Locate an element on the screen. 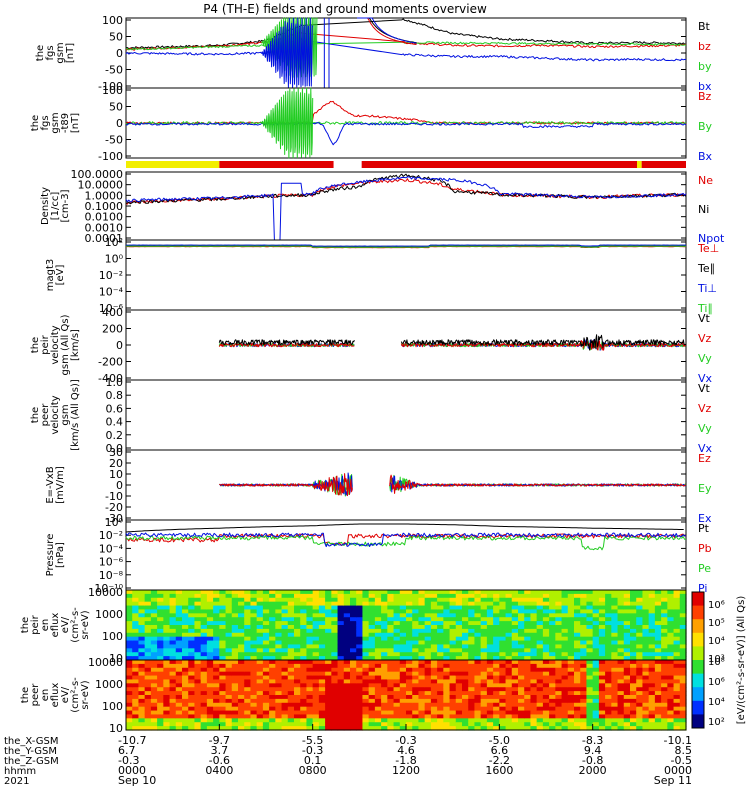 Image resolution: width=750 pixels, height=800 pixels. series-Pi is located at coordinates (406, 540).